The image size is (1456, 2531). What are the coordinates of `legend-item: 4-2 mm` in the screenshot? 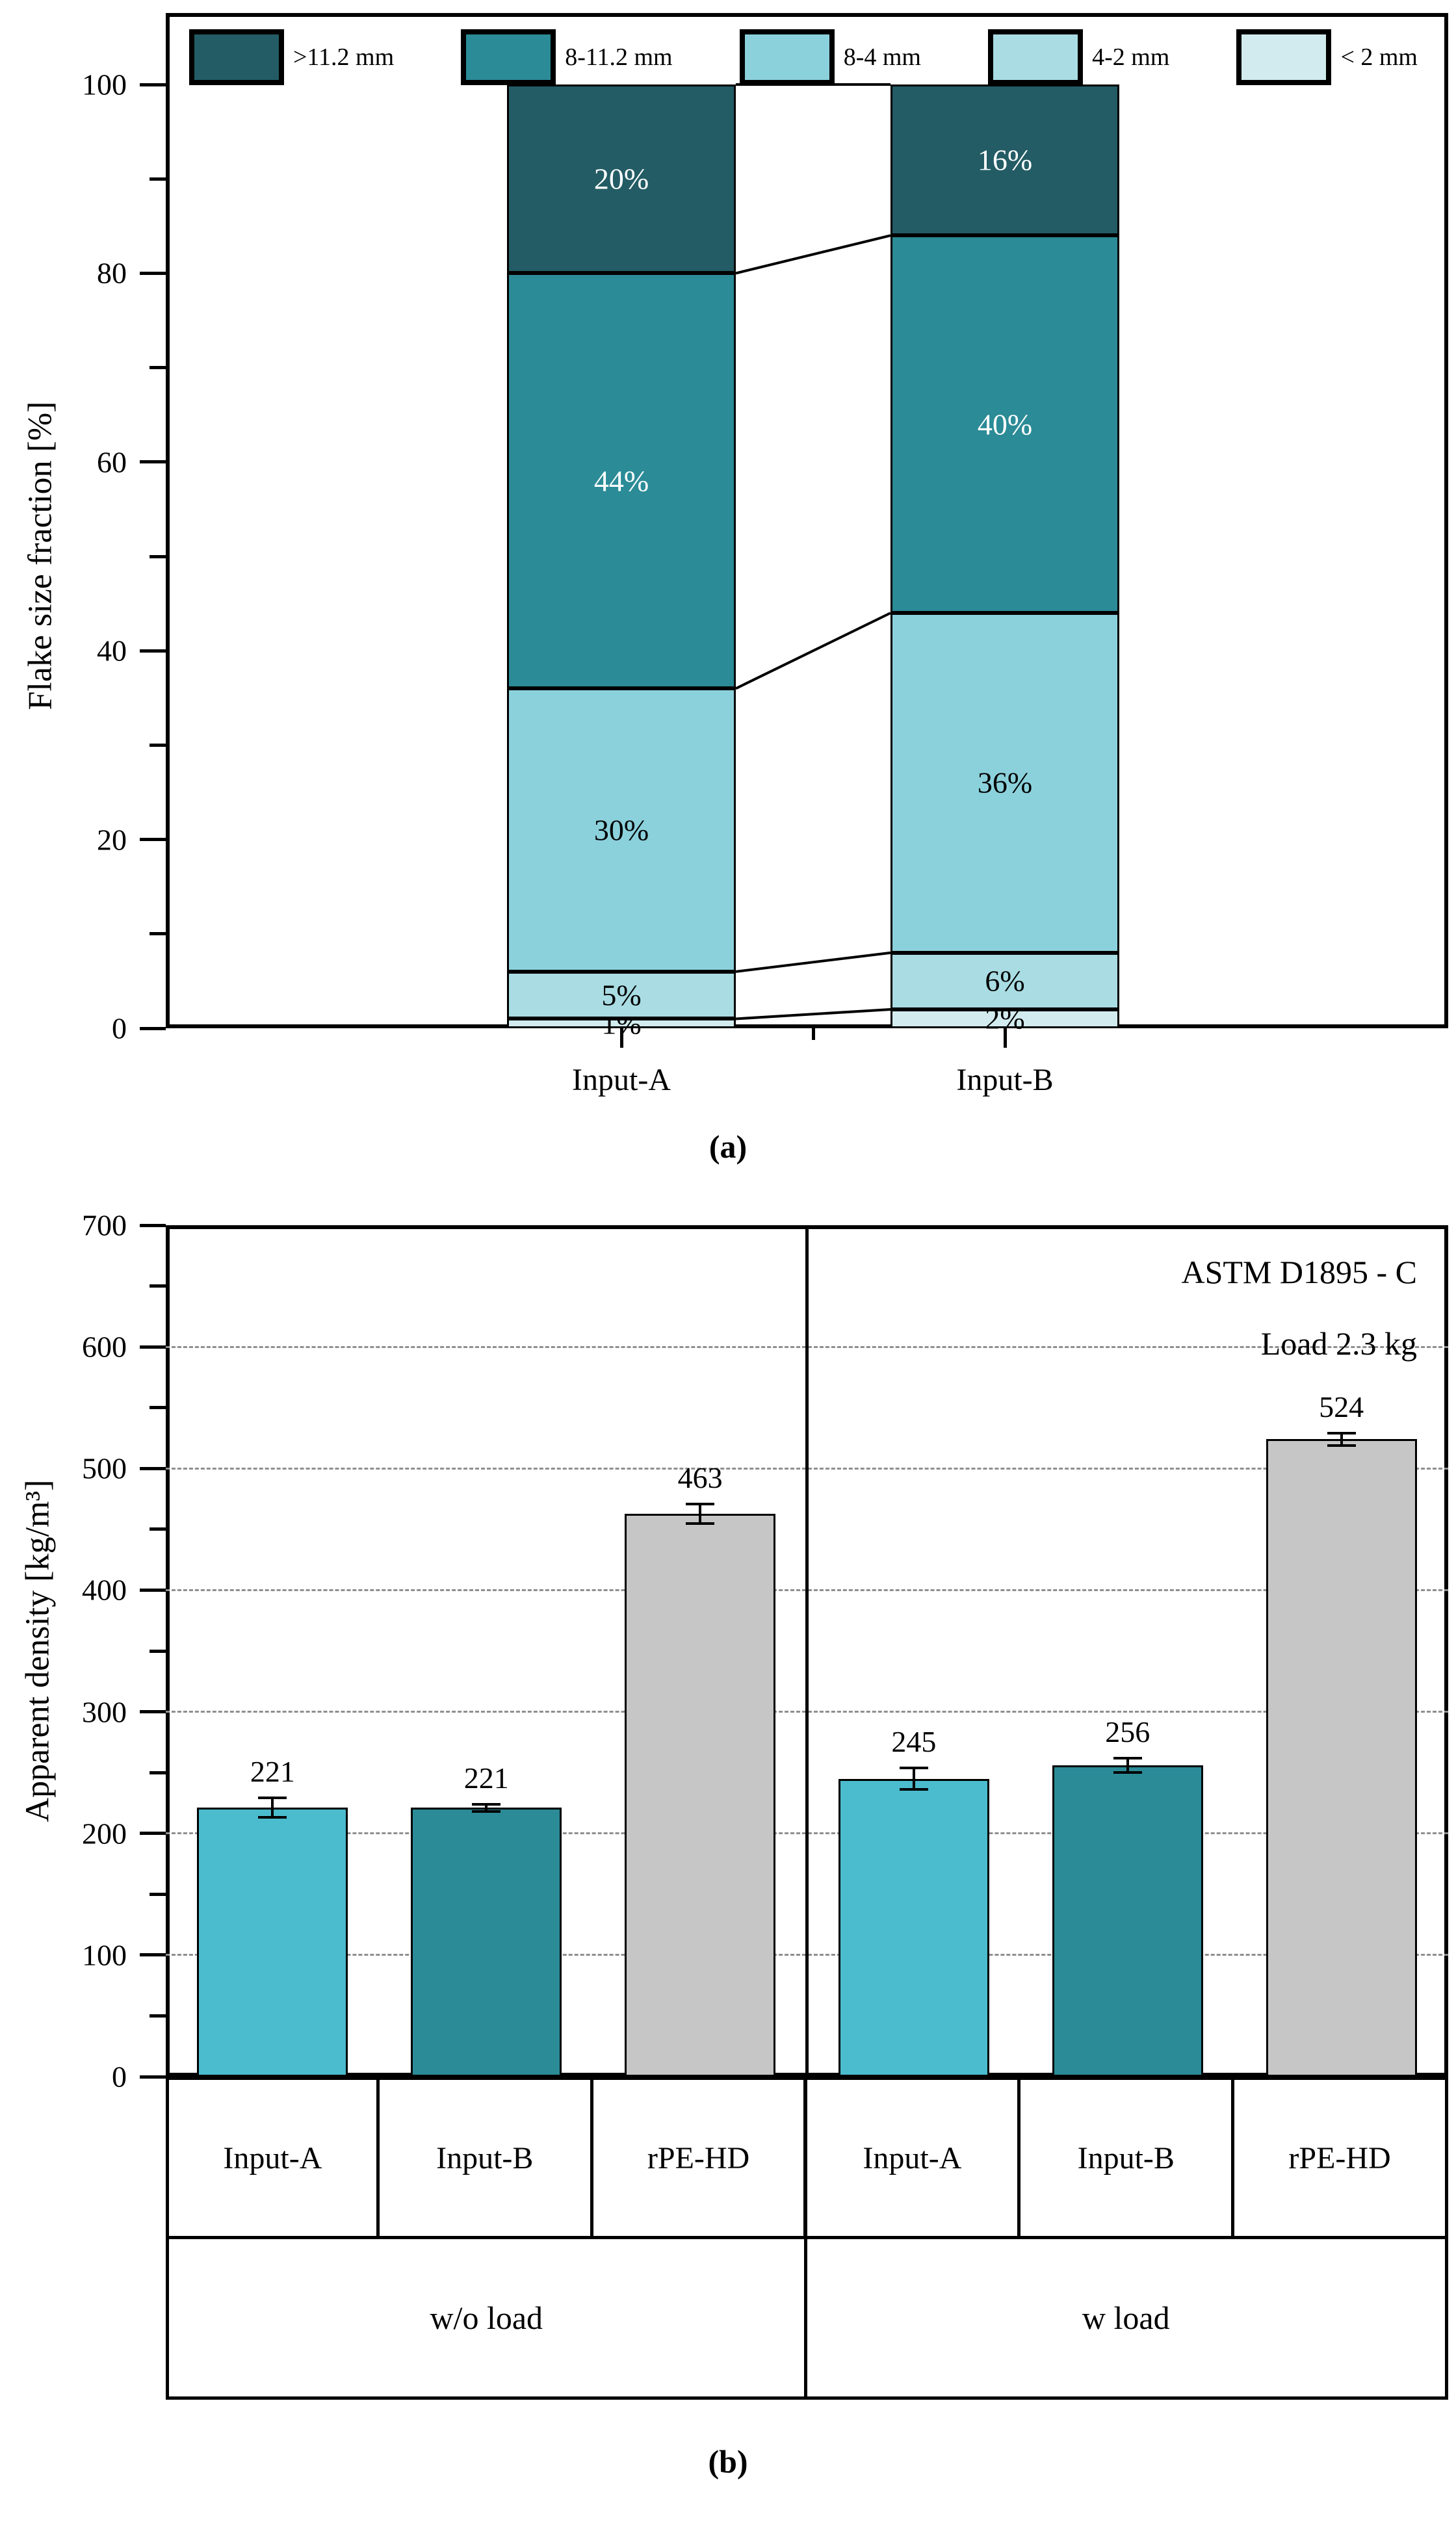 It's located at (1078, 57).